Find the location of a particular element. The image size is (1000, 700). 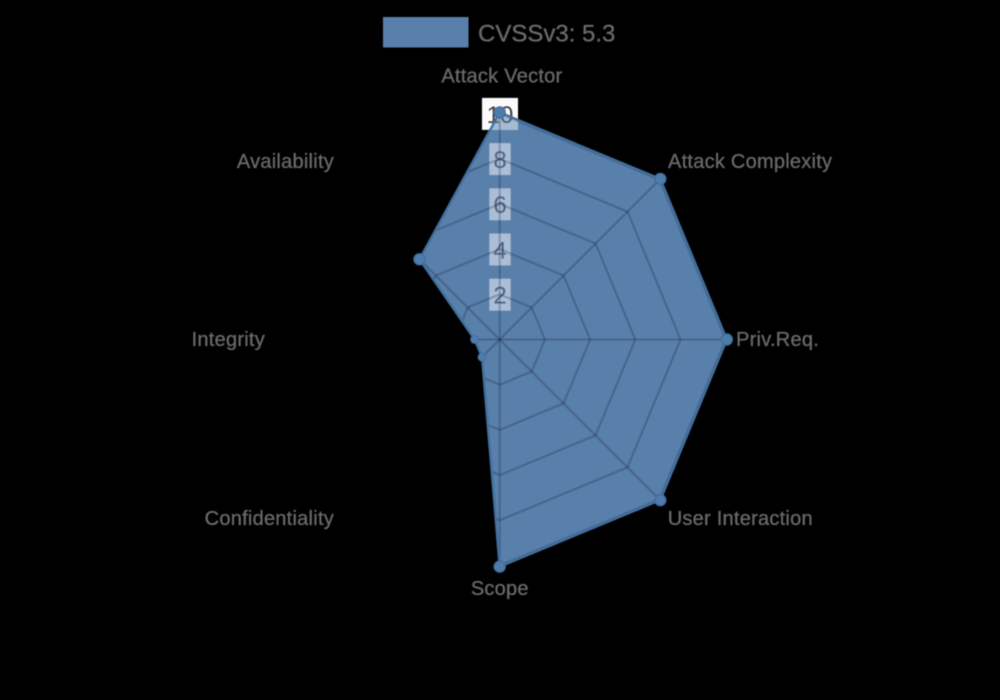

svg-text: Priv.Req. is located at coordinates (777, 340).